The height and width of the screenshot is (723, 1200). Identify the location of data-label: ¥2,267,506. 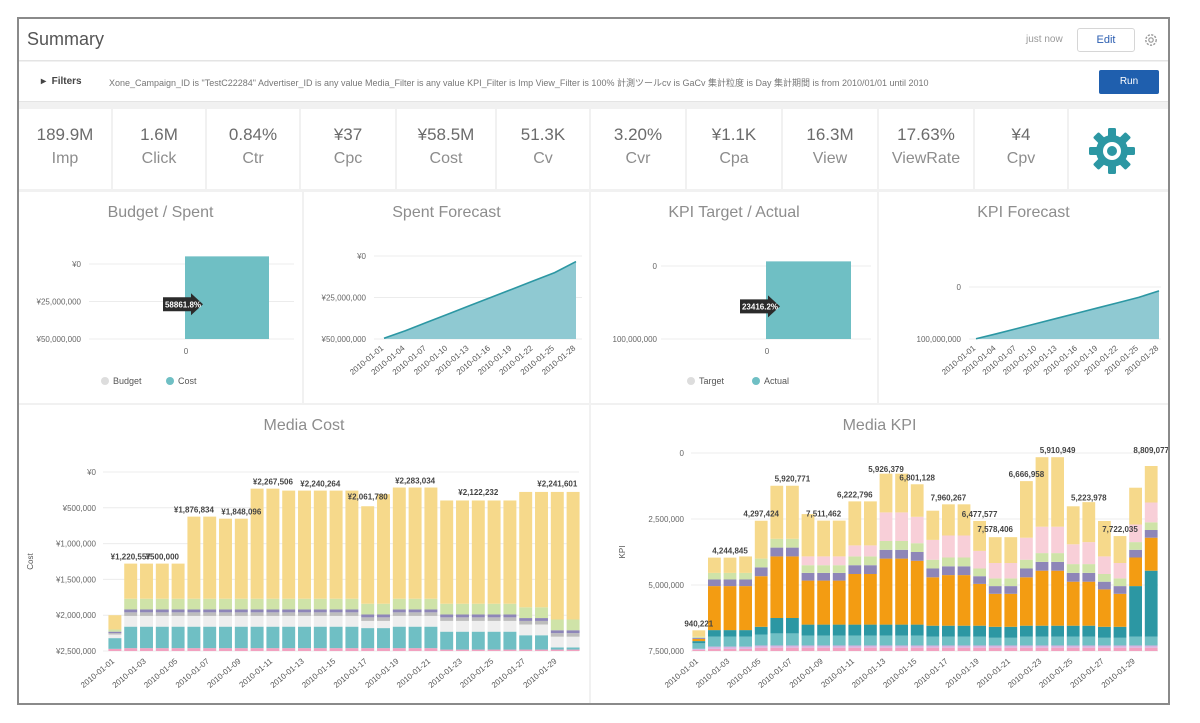
(273, 482).